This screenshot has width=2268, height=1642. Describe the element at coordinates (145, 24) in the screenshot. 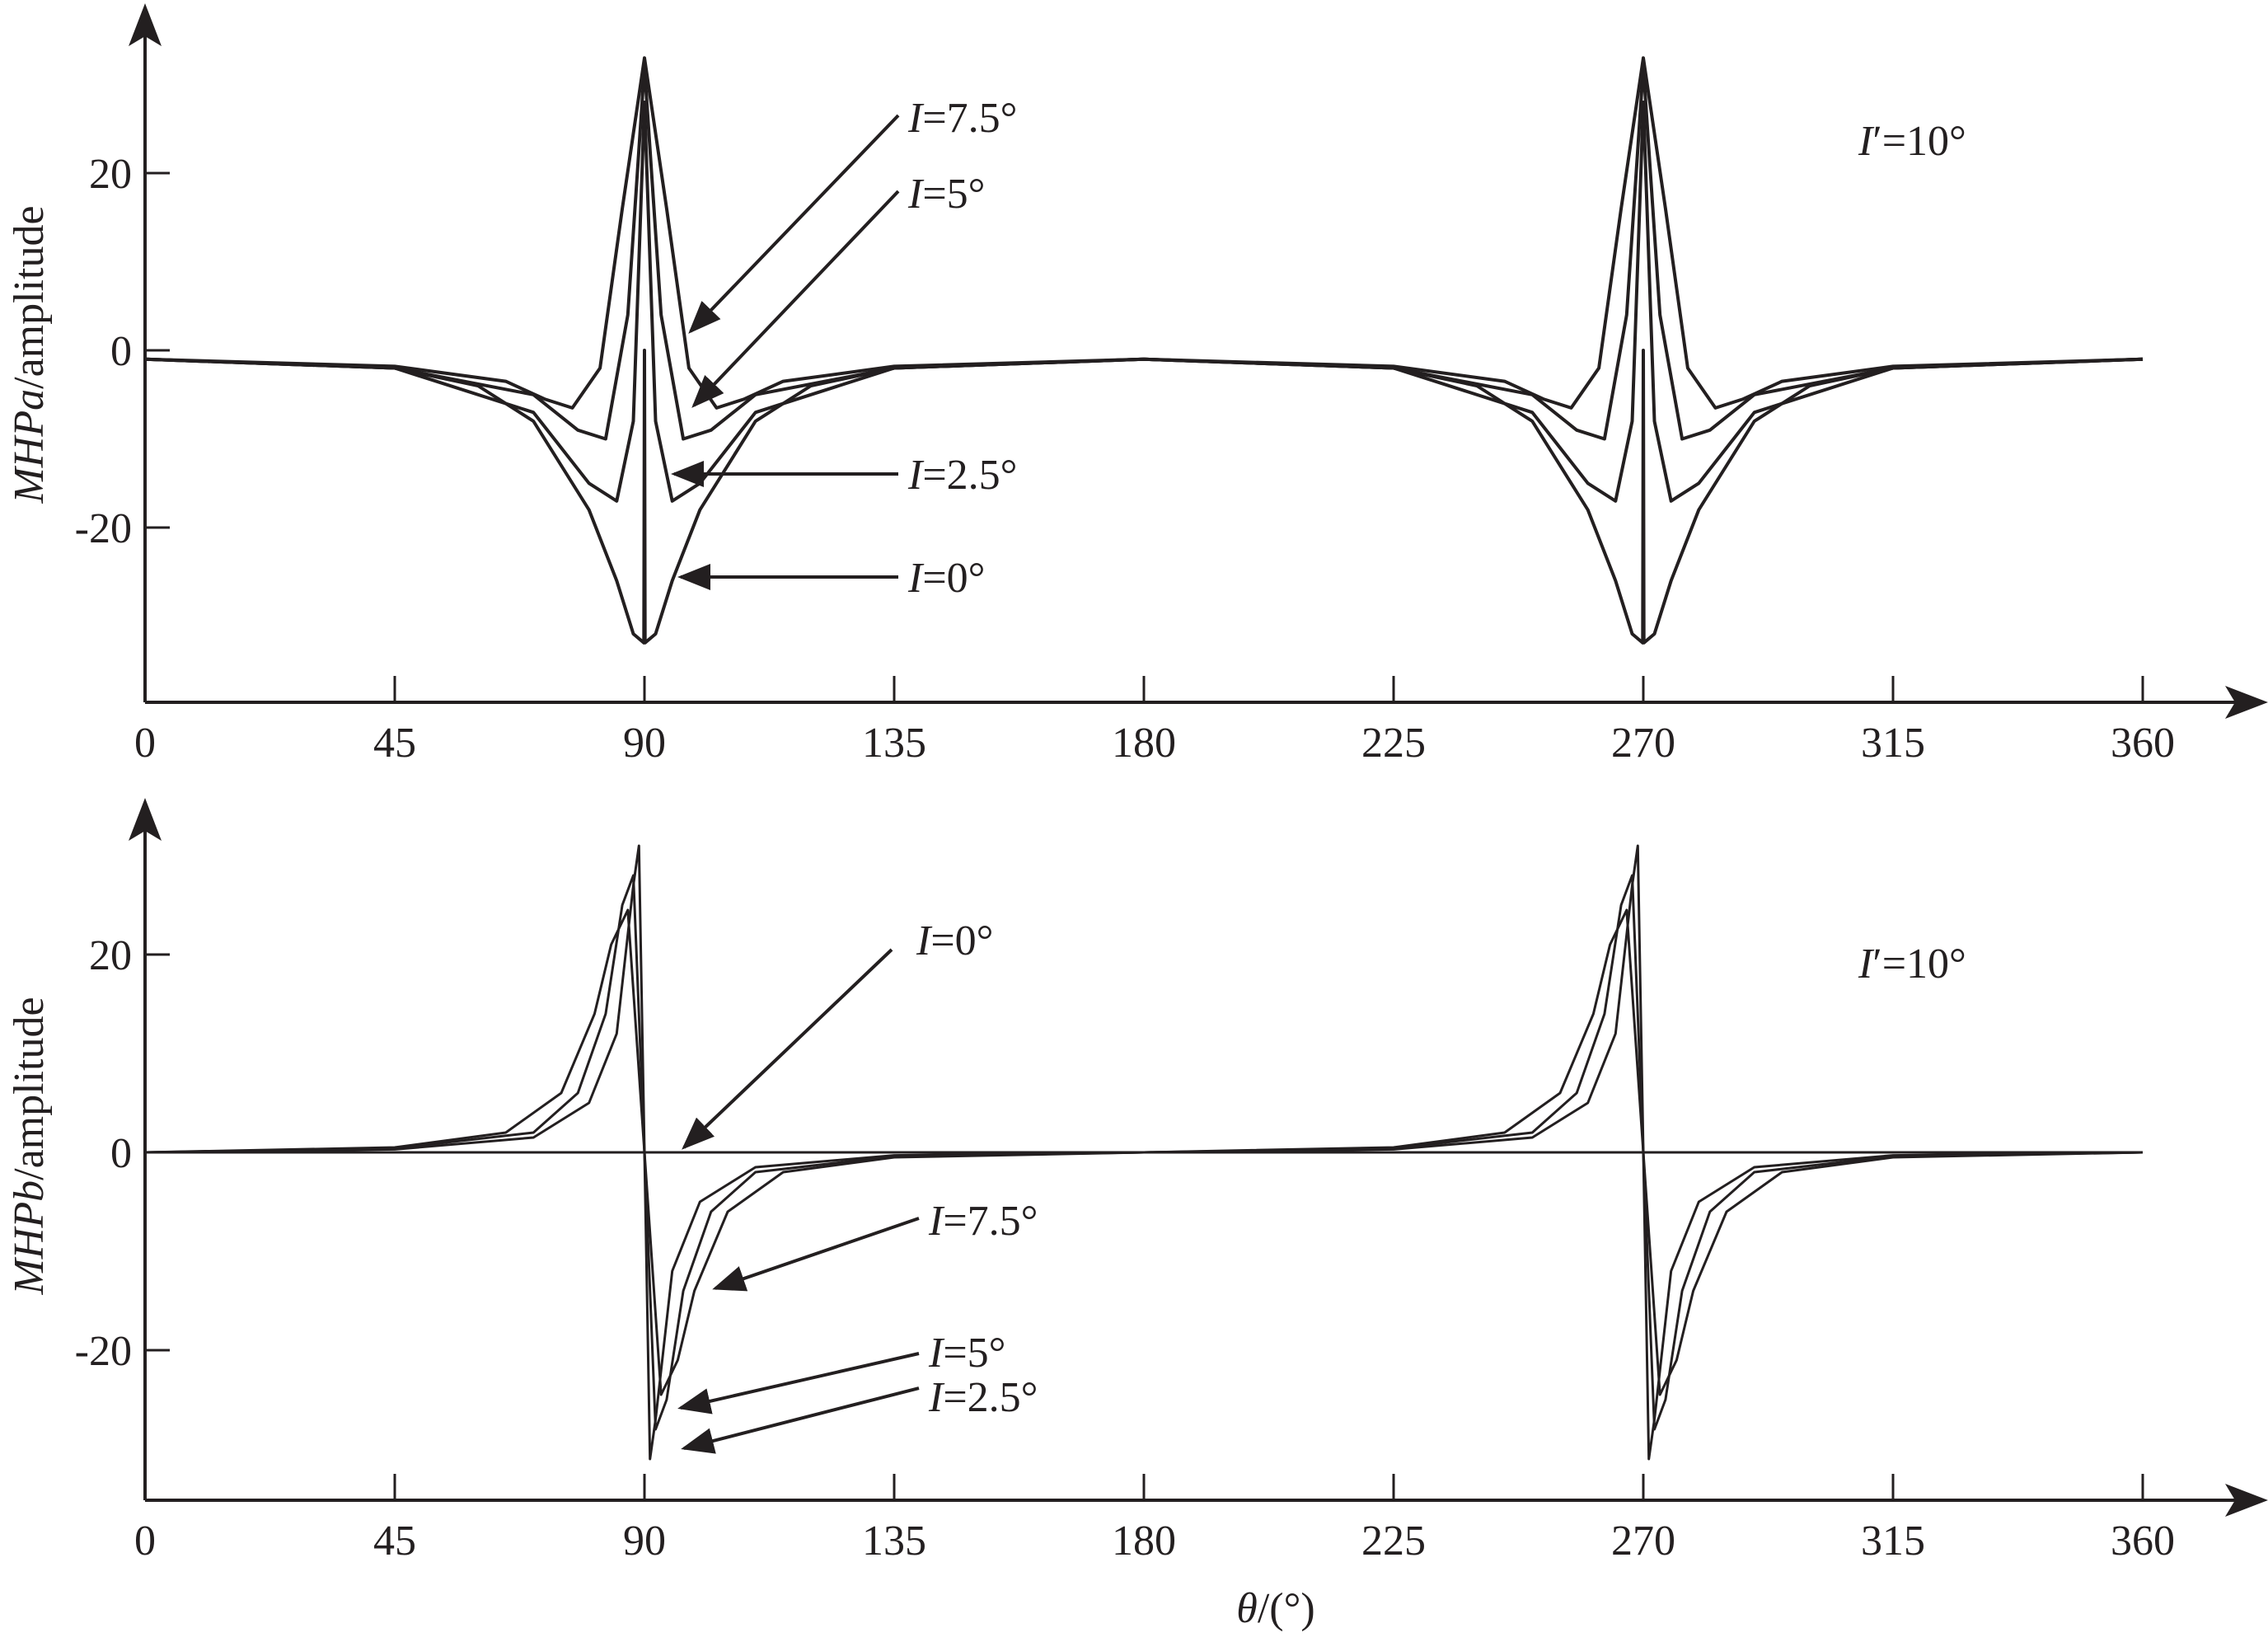

I see `top-y-axis-arrow` at that location.